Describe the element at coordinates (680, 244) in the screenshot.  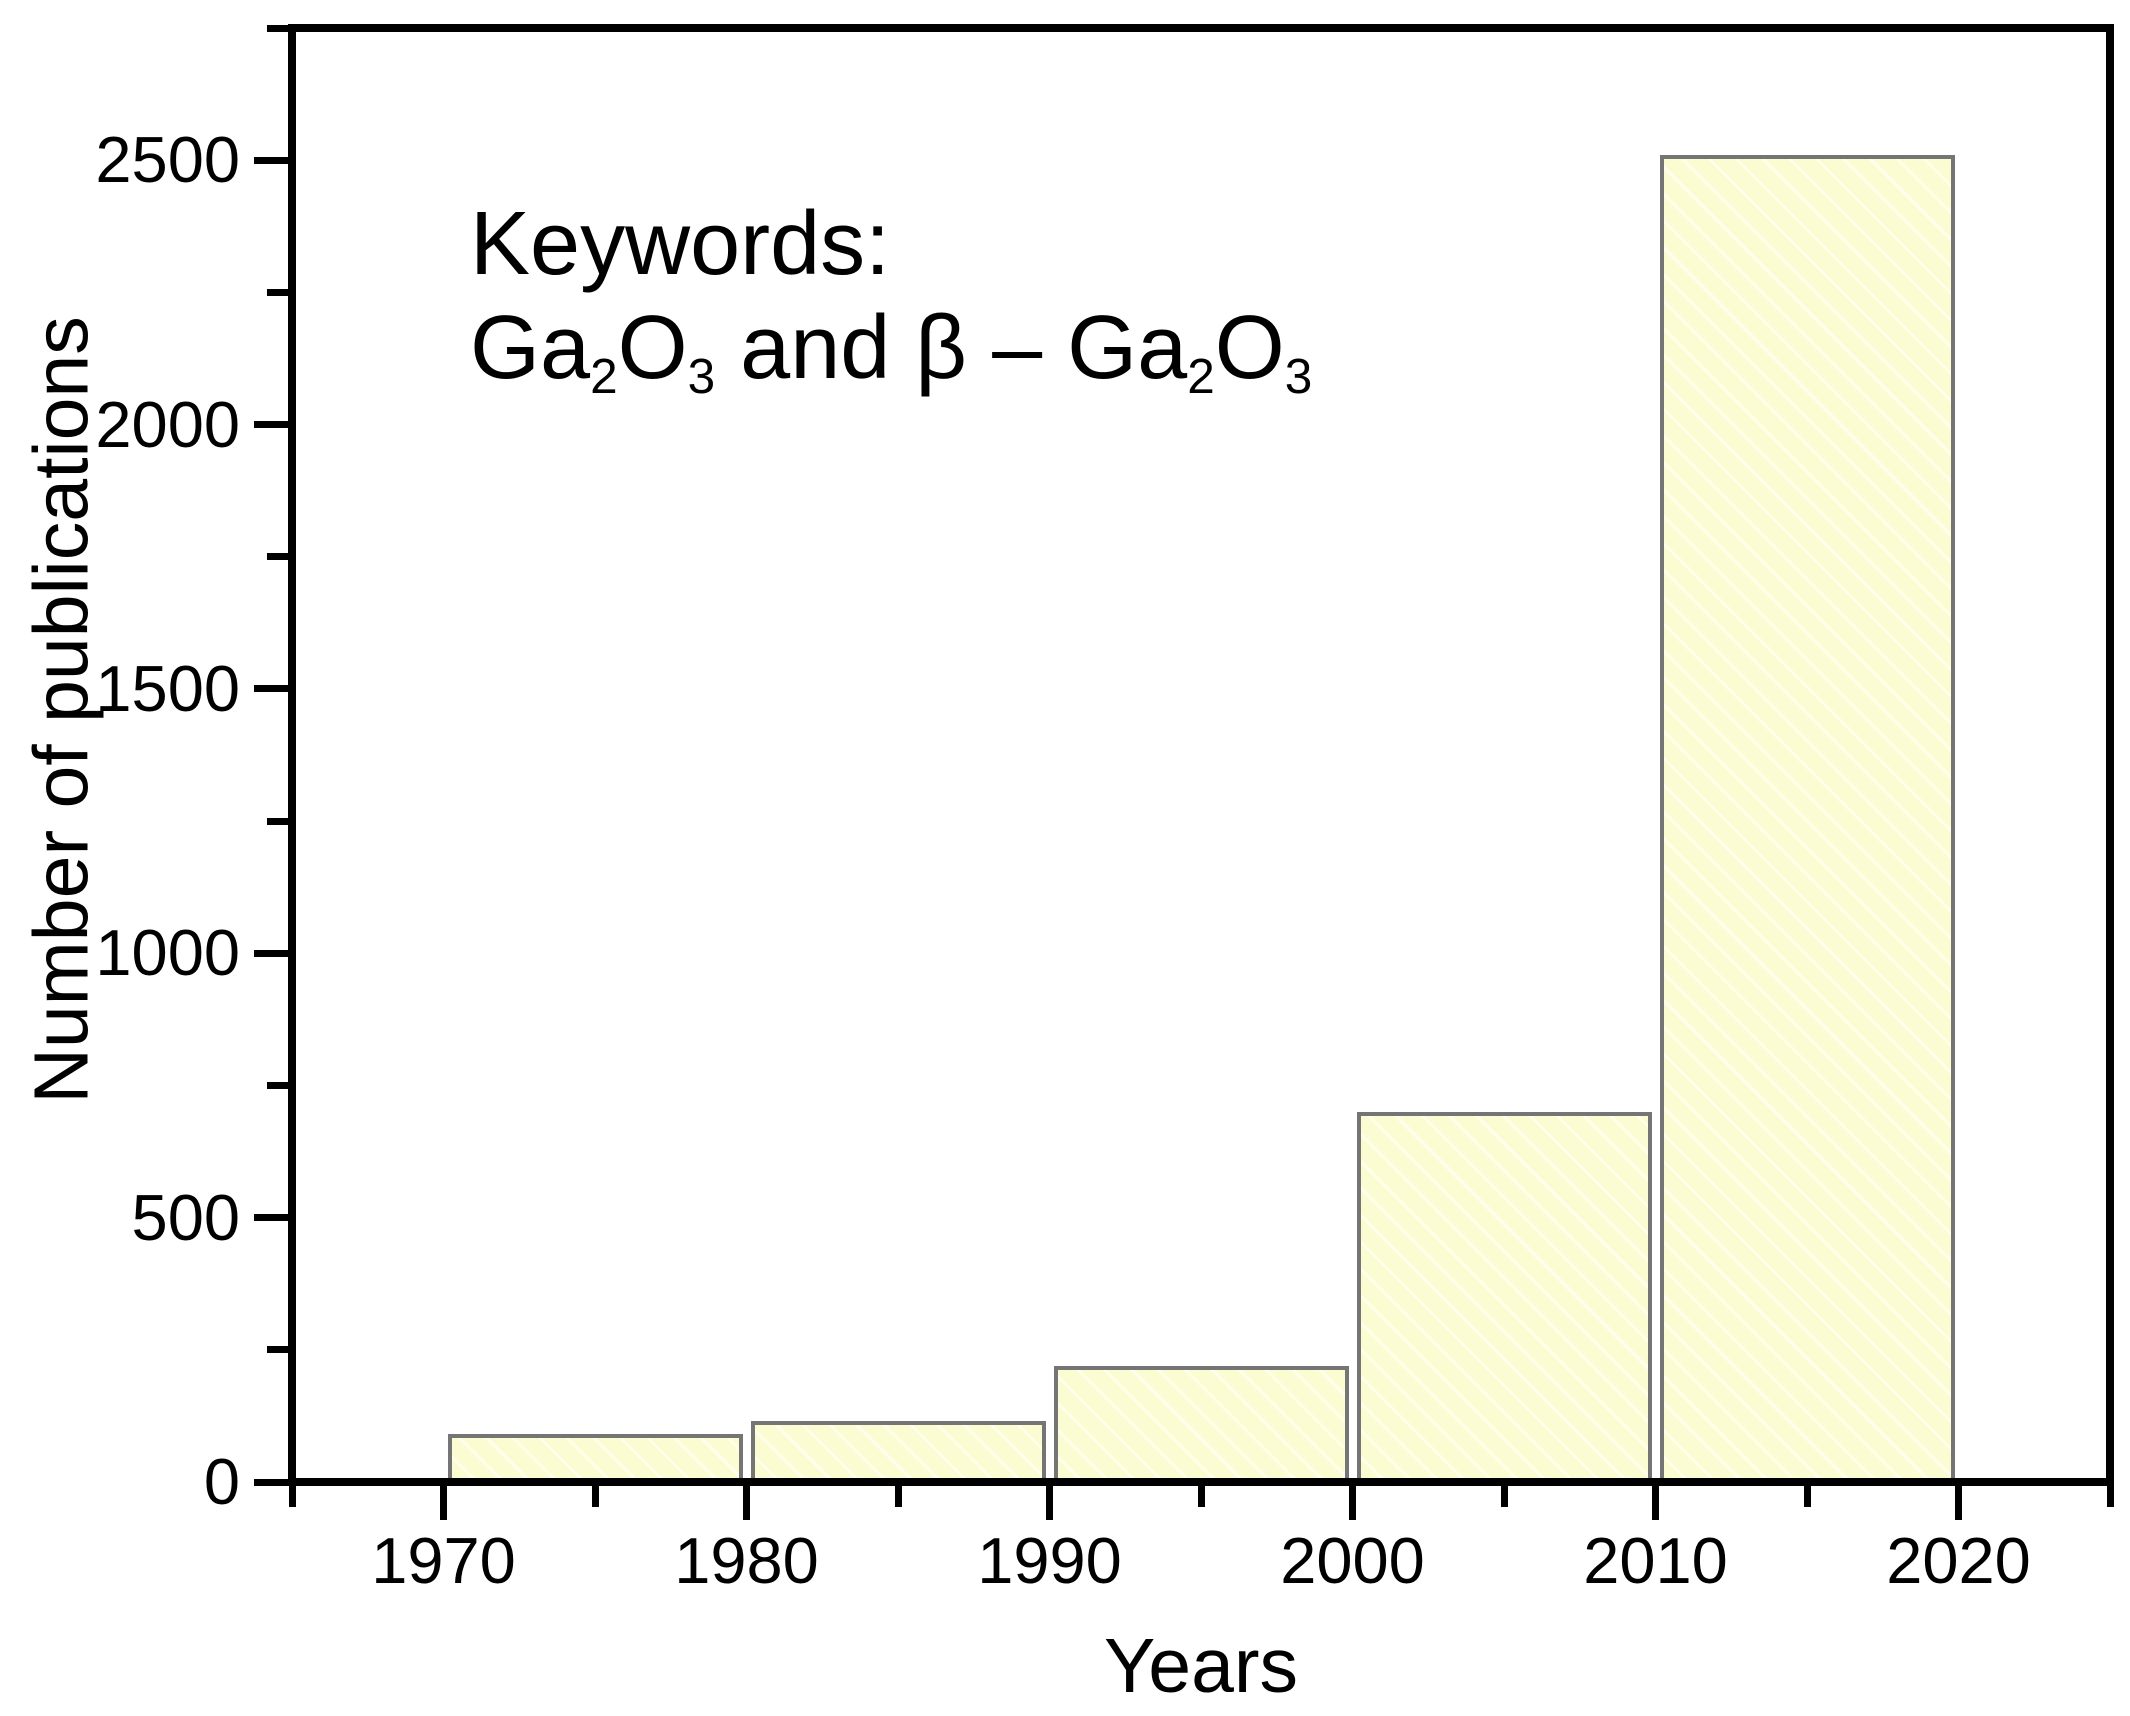
I see `annotation-keywords: Keywords:` at that location.